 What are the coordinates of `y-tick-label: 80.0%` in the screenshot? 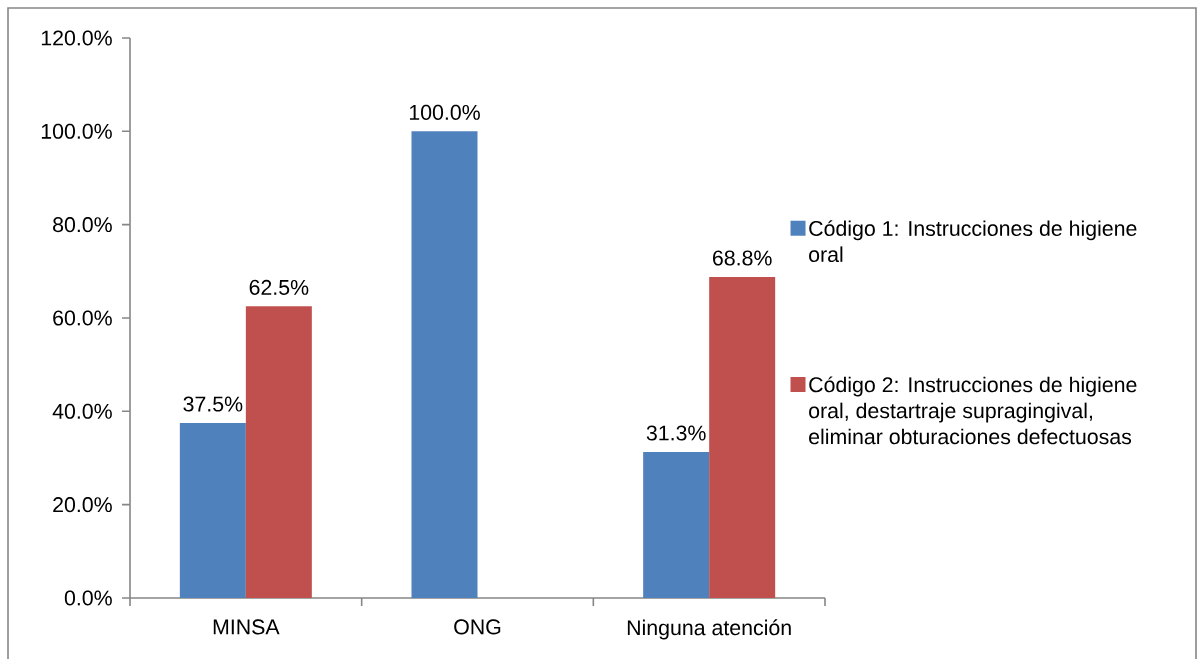 It's located at (82, 225).